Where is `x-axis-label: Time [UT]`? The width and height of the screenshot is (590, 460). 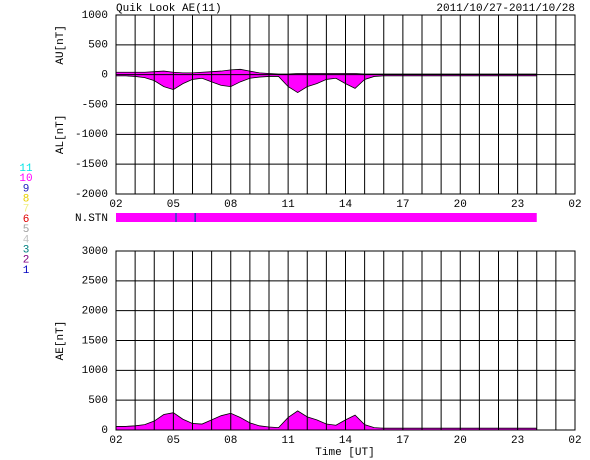 x-axis-label: Time [UT] is located at coordinates (344, 453).